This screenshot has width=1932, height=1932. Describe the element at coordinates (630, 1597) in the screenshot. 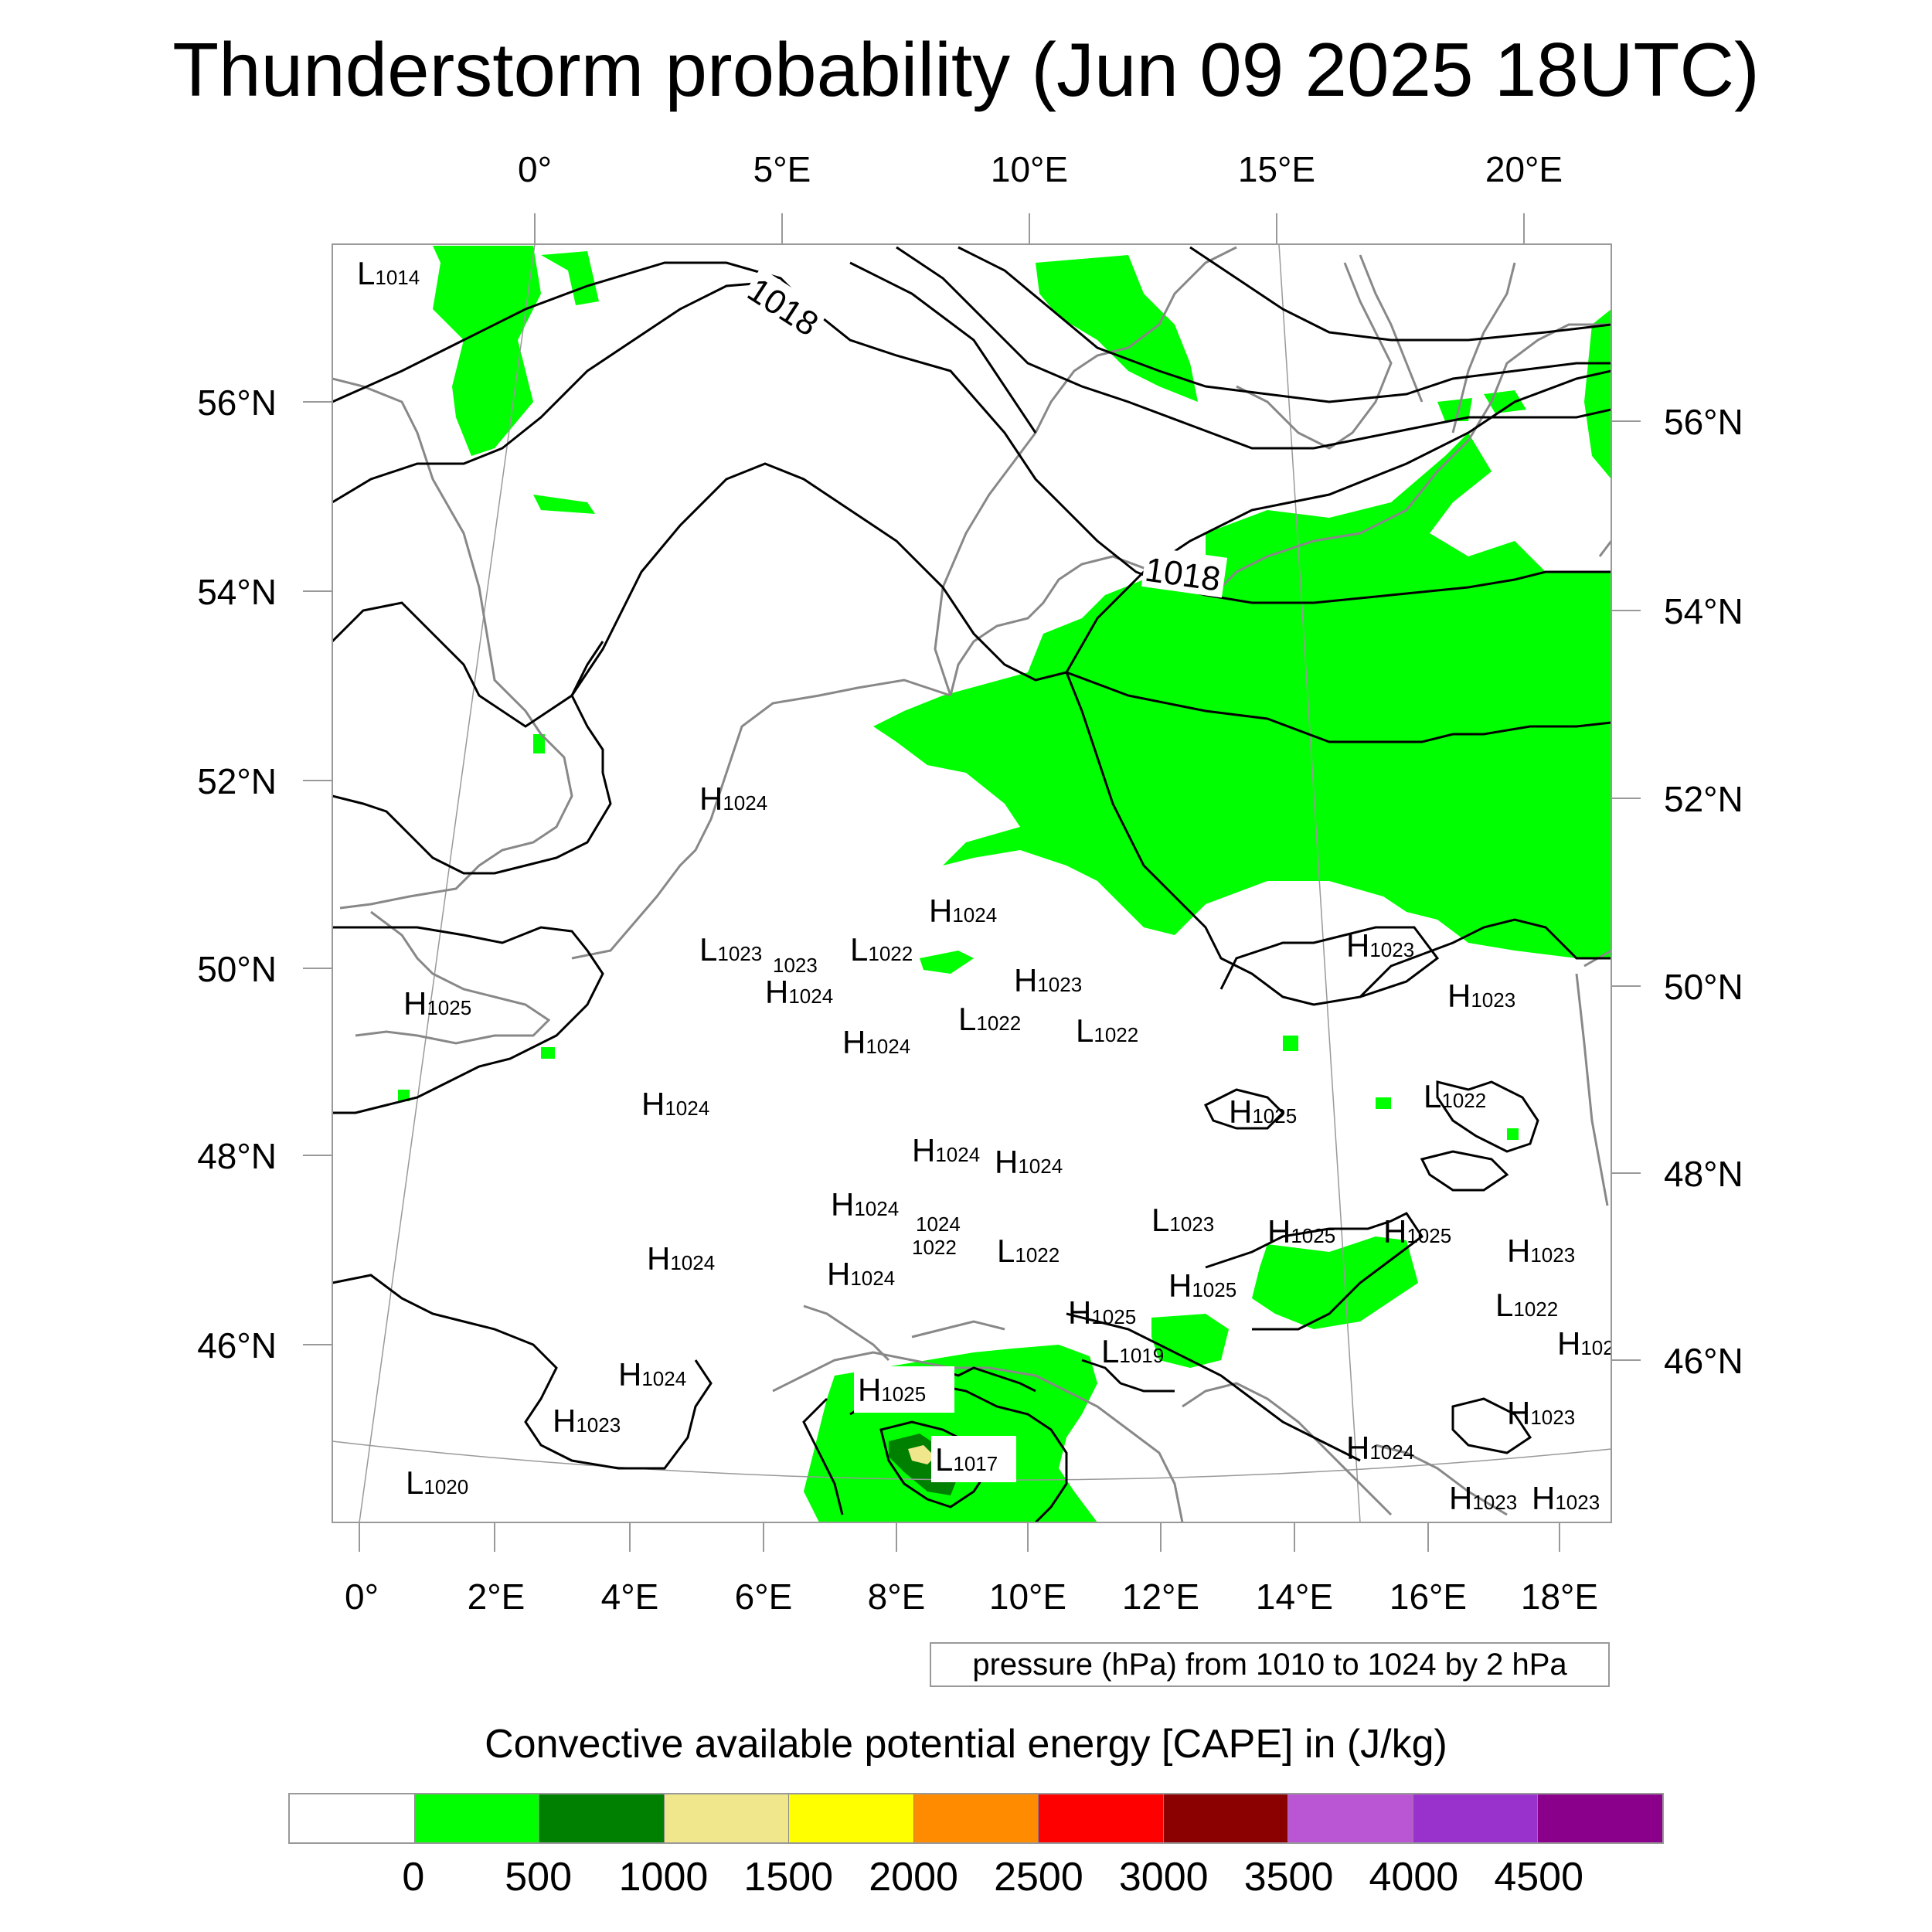

I see `bottom-lon-label: 4°E` at that location.